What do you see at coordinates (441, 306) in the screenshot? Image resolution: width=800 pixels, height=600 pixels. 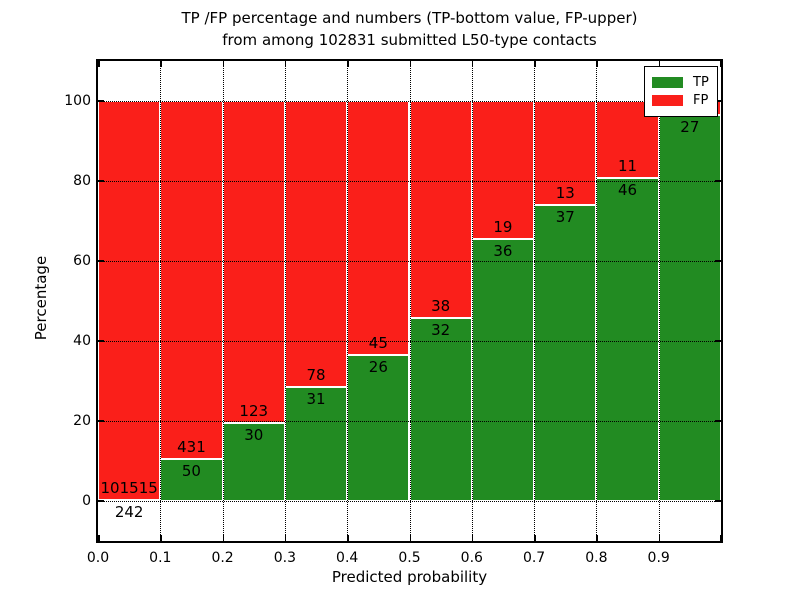 I see `fp-count-label: 38` at bounding box center [441, 306].